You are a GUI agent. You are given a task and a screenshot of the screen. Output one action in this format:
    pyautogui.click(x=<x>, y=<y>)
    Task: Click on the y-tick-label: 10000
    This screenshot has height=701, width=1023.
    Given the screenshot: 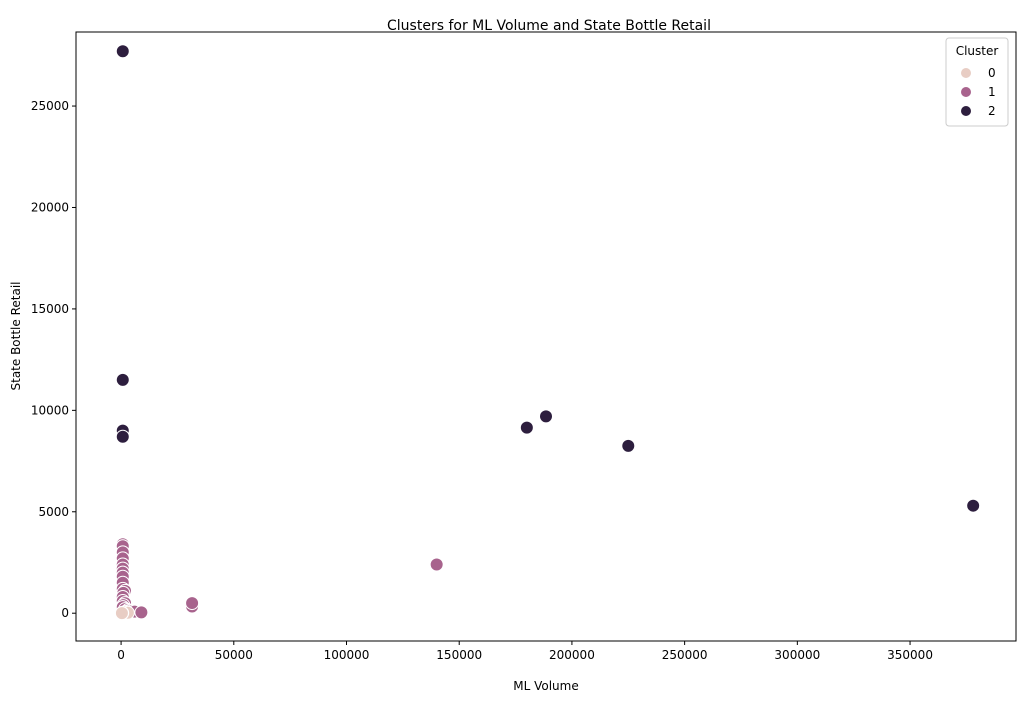 What is the action you would take?
    pyautogui.click(x=50, y=410)
    